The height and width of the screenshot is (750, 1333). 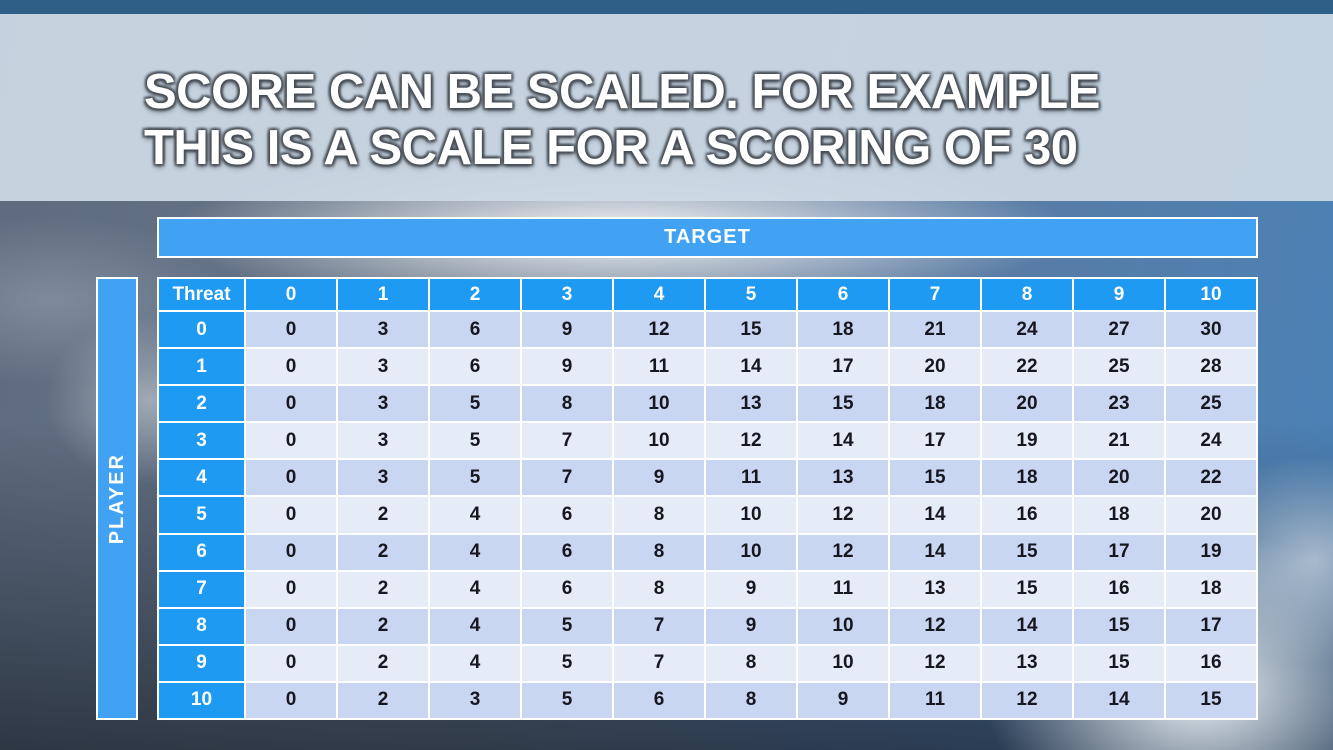 What do you see at coordinates (201, 367) in the screenshot?
I see `row-header: 1` at bounding box center [201, 367].